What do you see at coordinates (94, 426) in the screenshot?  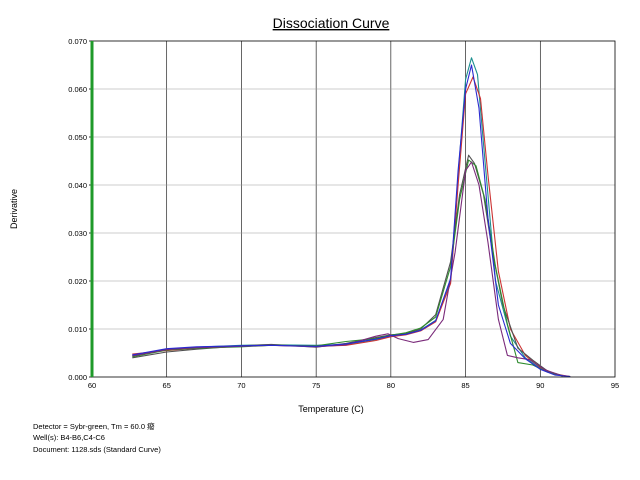 I see `detector-info: Detector = Sybr-green, Tm = 60.0 癈` at bounding box center [94, 426].